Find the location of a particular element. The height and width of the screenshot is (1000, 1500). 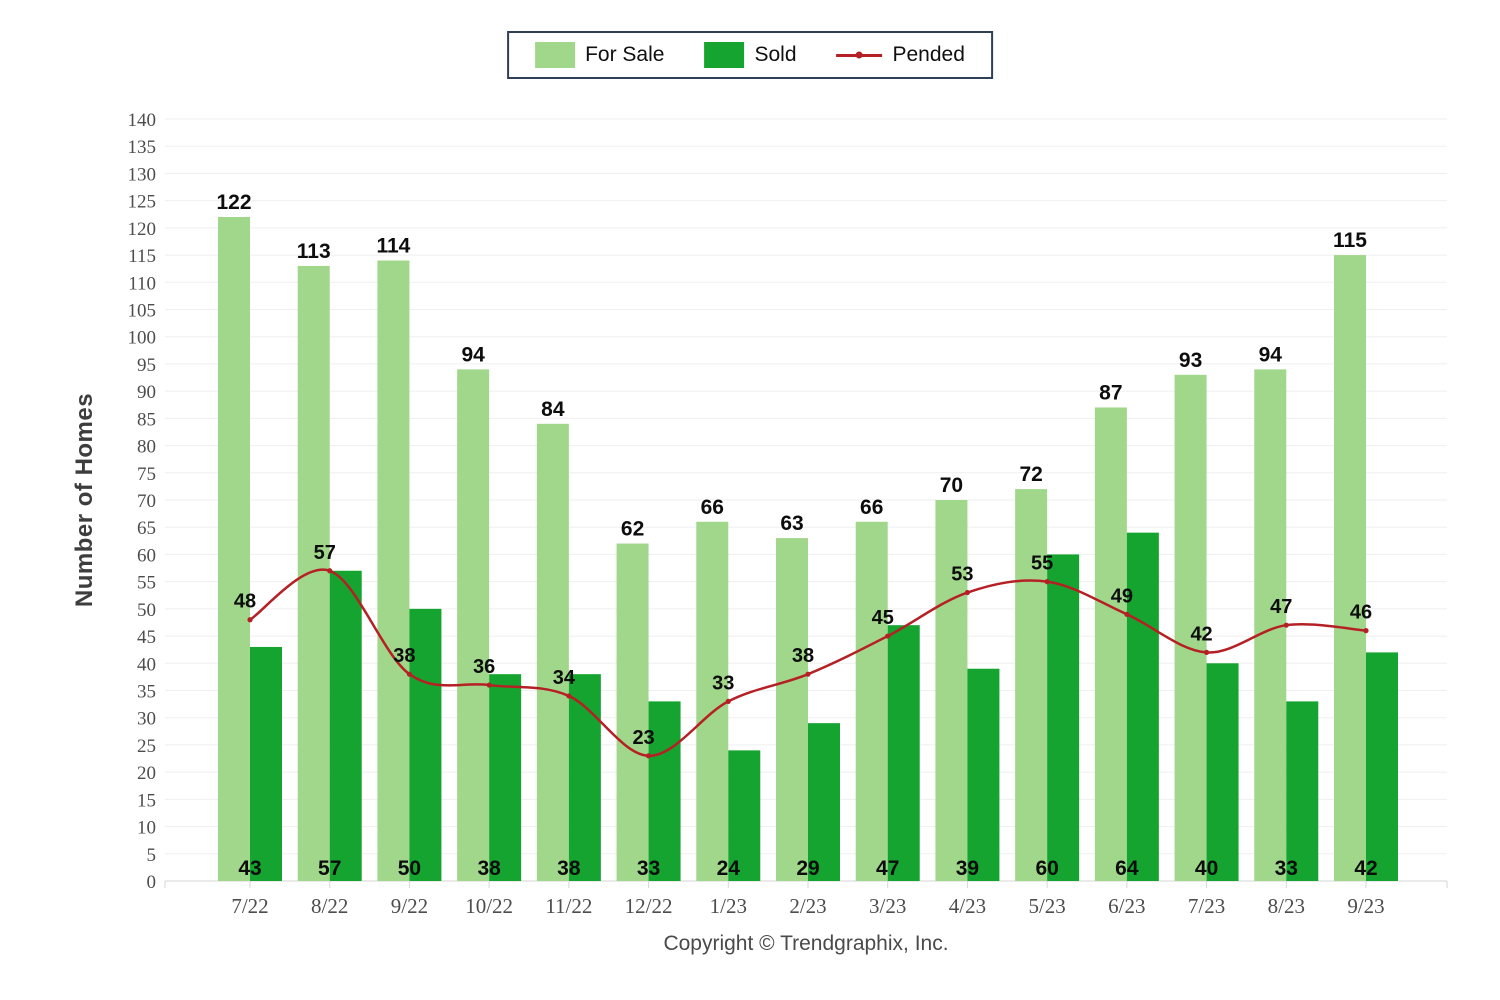

sold-value-label: 42 is located at coordinates (1365, 868).